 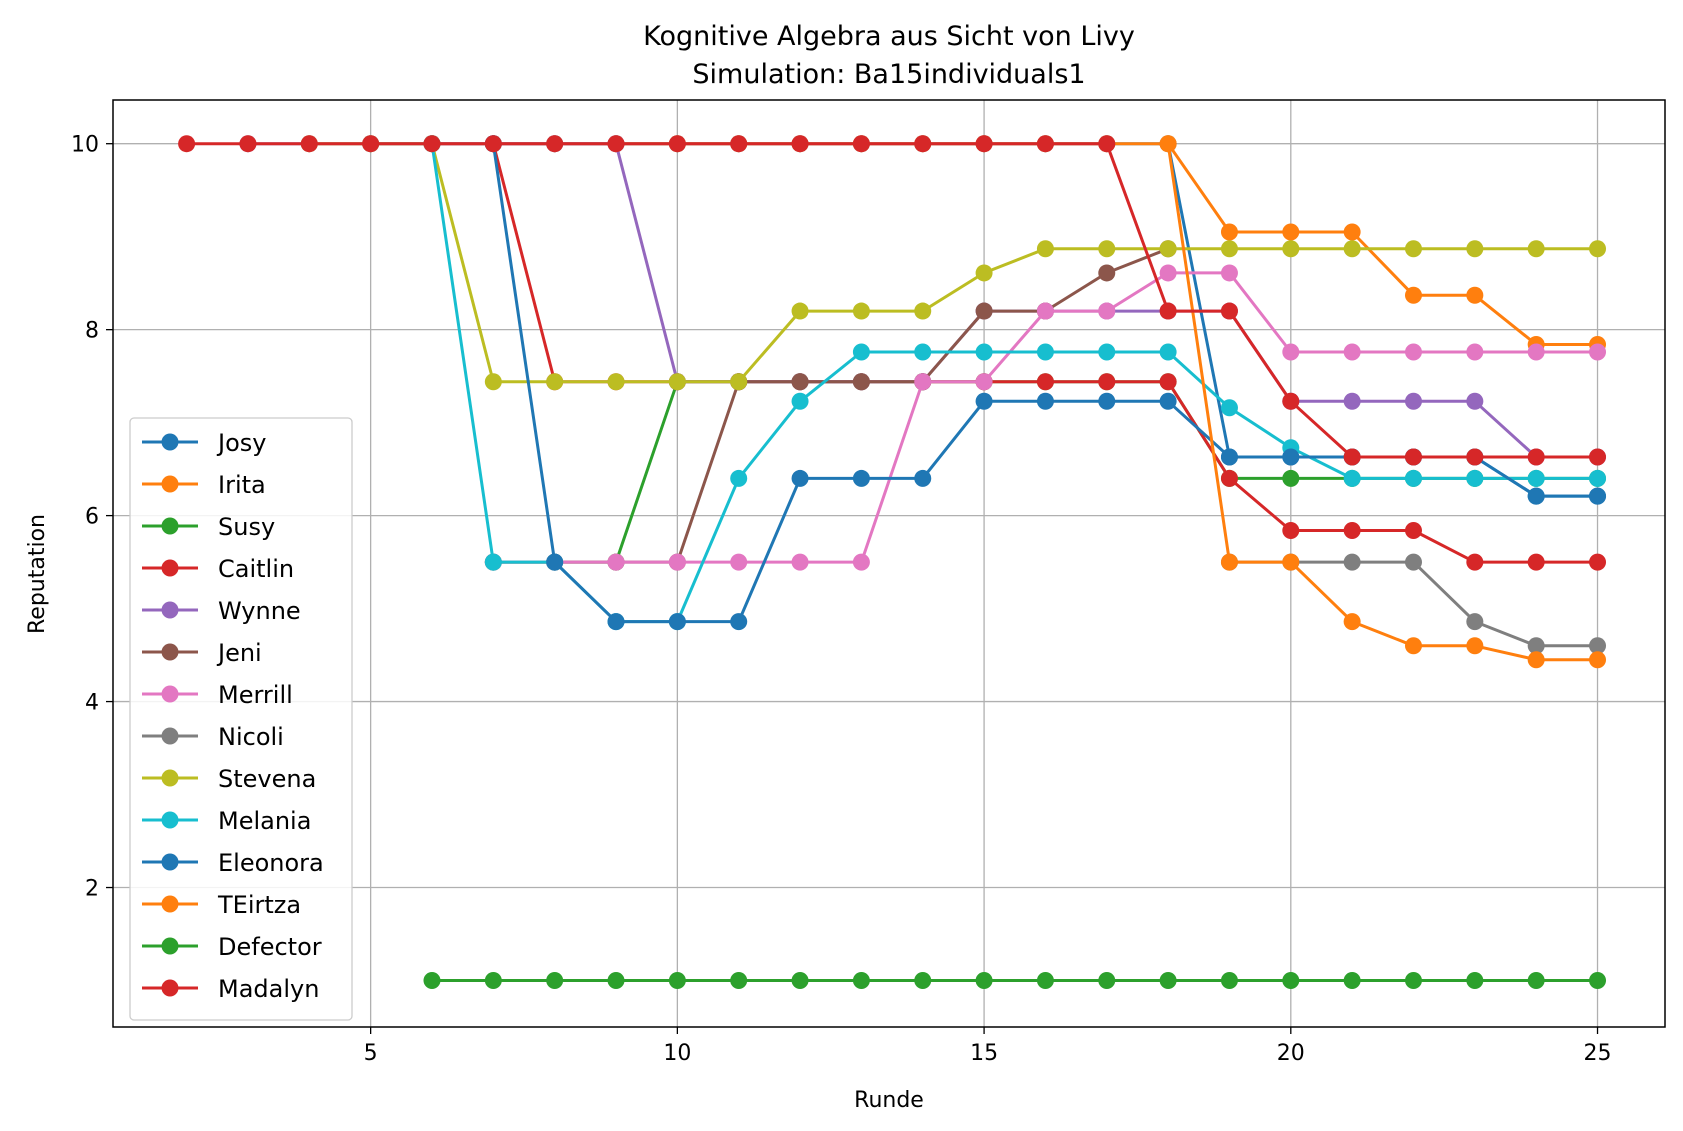 I want to click on legend-item: Defector, so click(x=232, y=947).